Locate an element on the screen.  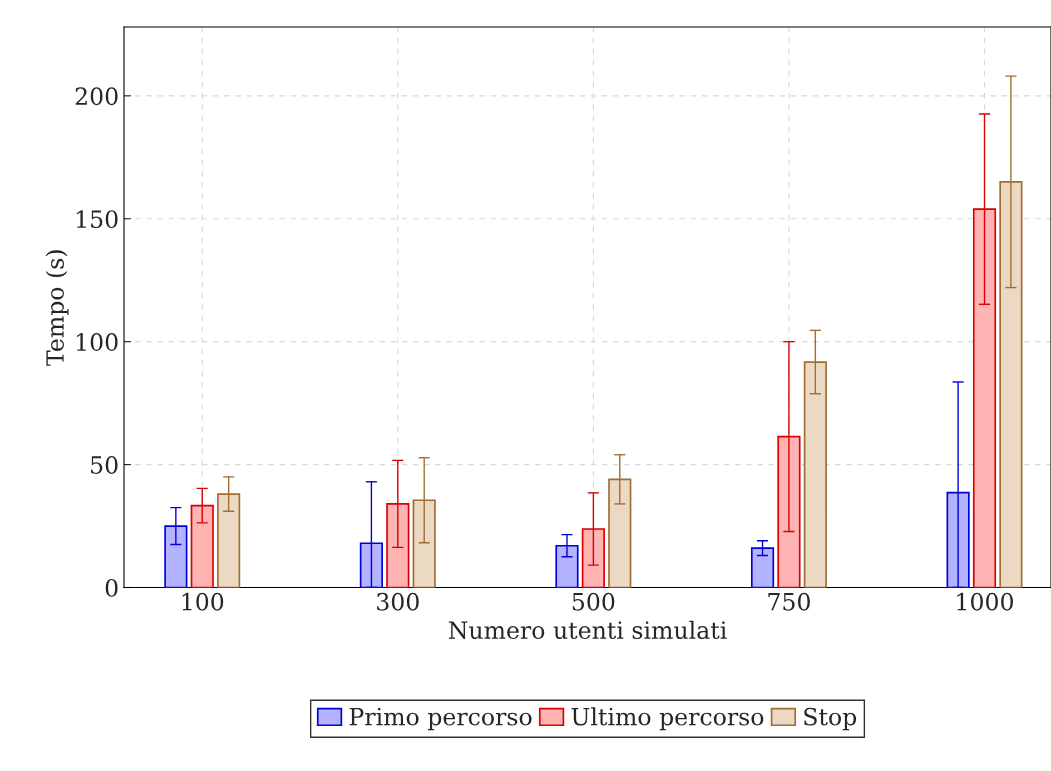
legend-label: Primo percorso is located at coordinates (440, 719).